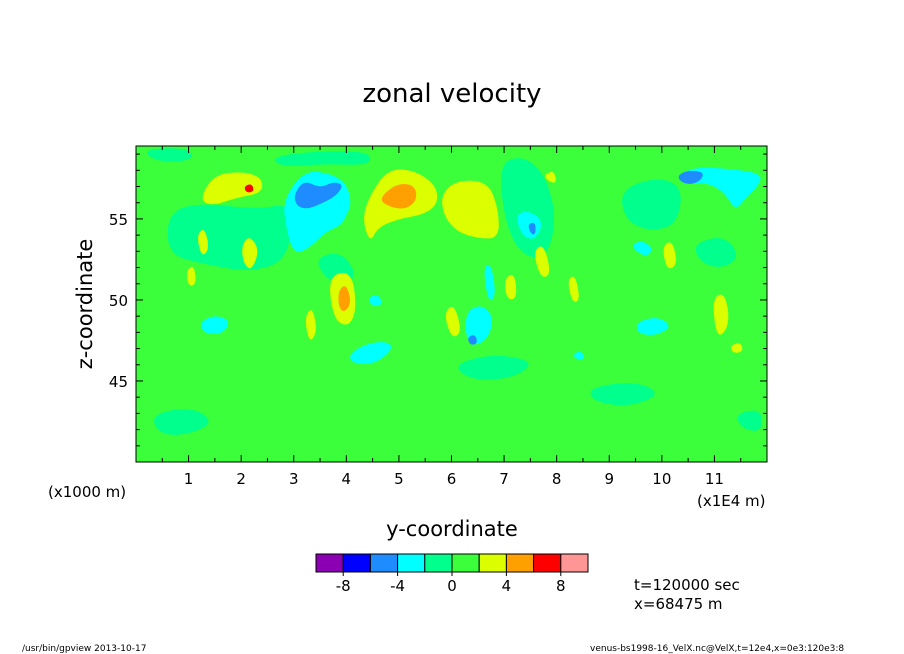 The height and width of the screenshot is (654, 904). Describe the element at coordinates (343, 586) in the screenshot. I see `colorbar-label: -8` at that location.